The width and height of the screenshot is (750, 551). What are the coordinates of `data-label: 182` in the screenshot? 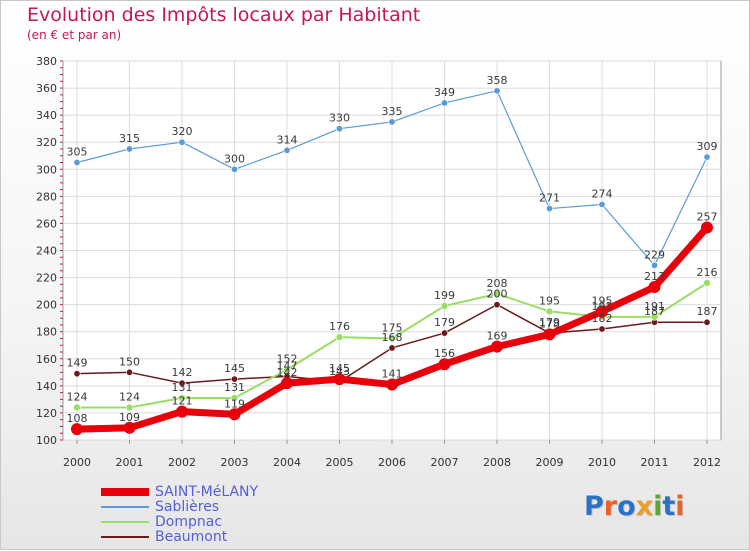 It's located at (602, 318).